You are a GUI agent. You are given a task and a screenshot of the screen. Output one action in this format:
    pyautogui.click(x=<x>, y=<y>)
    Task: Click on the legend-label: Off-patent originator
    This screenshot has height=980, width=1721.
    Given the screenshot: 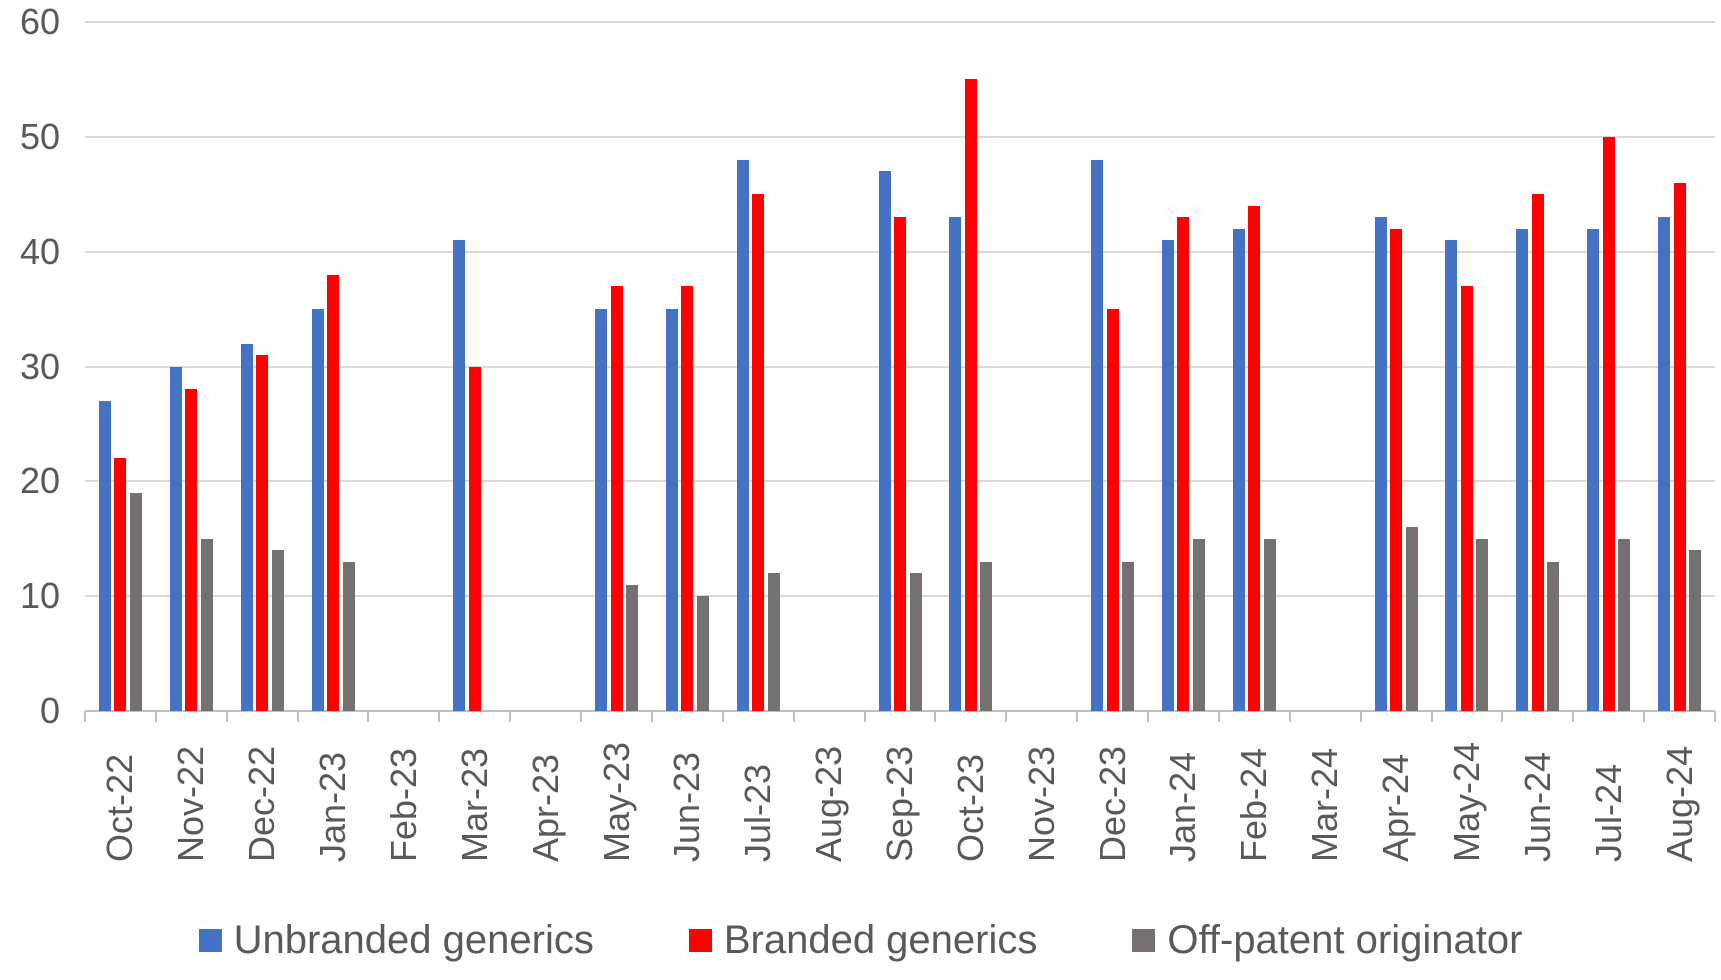 What is the action you would take?
    pyautogui.click(x=1345, y=940)
    